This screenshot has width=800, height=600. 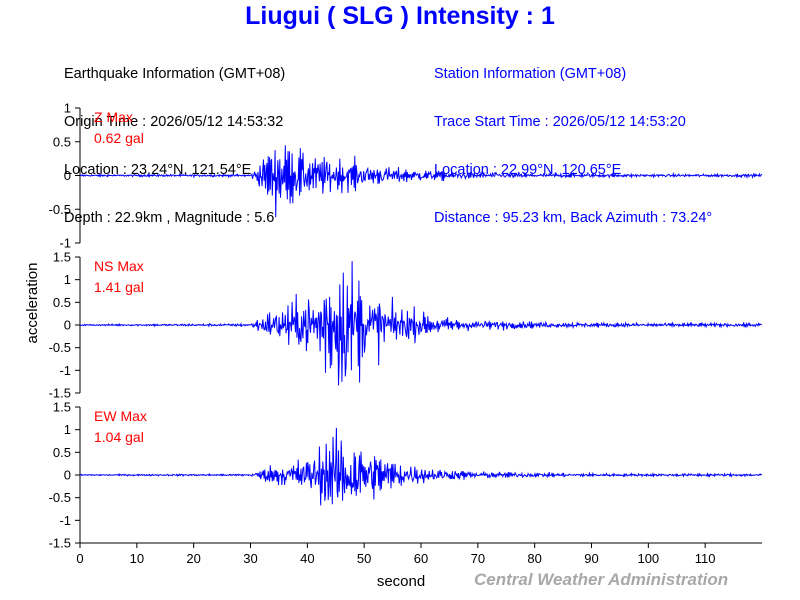 What do you see at coordinates (62, 257) in the screenshot?
I see `y-tick-label-NS: 1.5` at bounding box center [62, 257].